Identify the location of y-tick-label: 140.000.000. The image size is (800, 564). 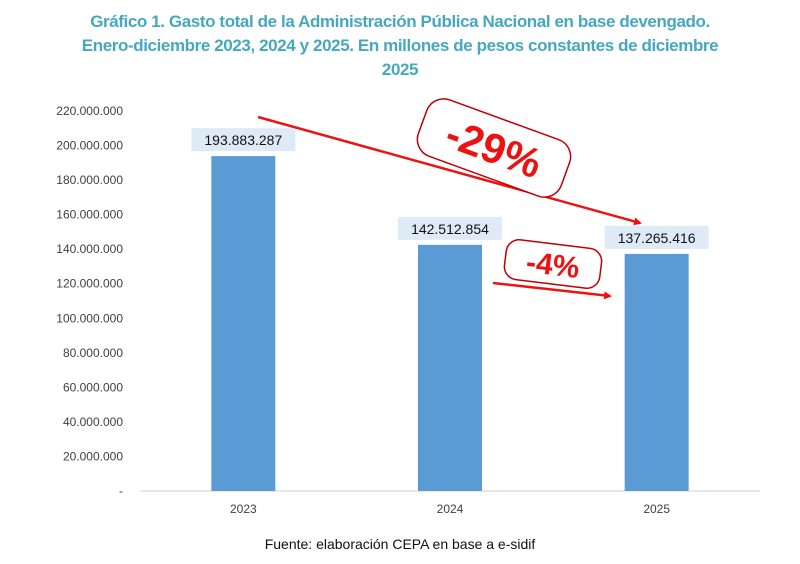
(89, 249).